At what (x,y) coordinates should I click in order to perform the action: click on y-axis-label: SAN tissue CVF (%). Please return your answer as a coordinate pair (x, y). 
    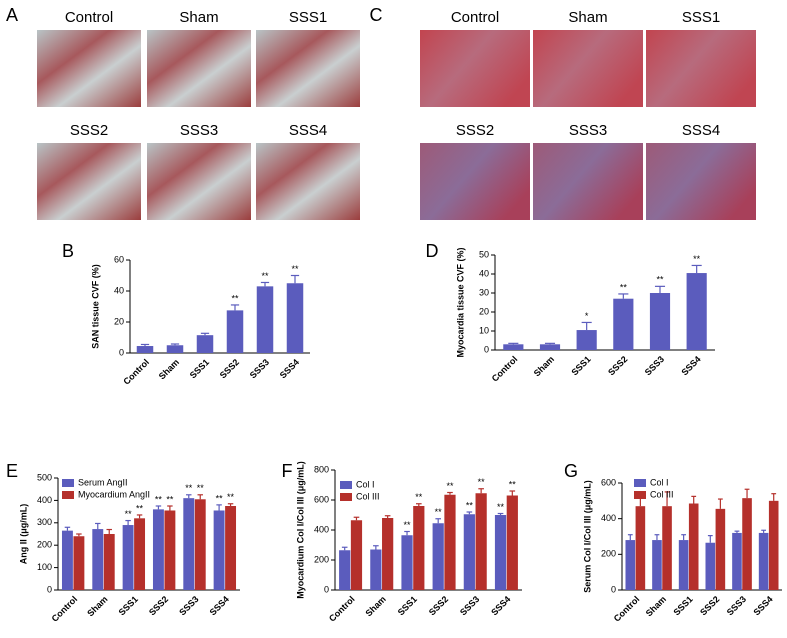
    Looking at the image, I should click on (95, 306).